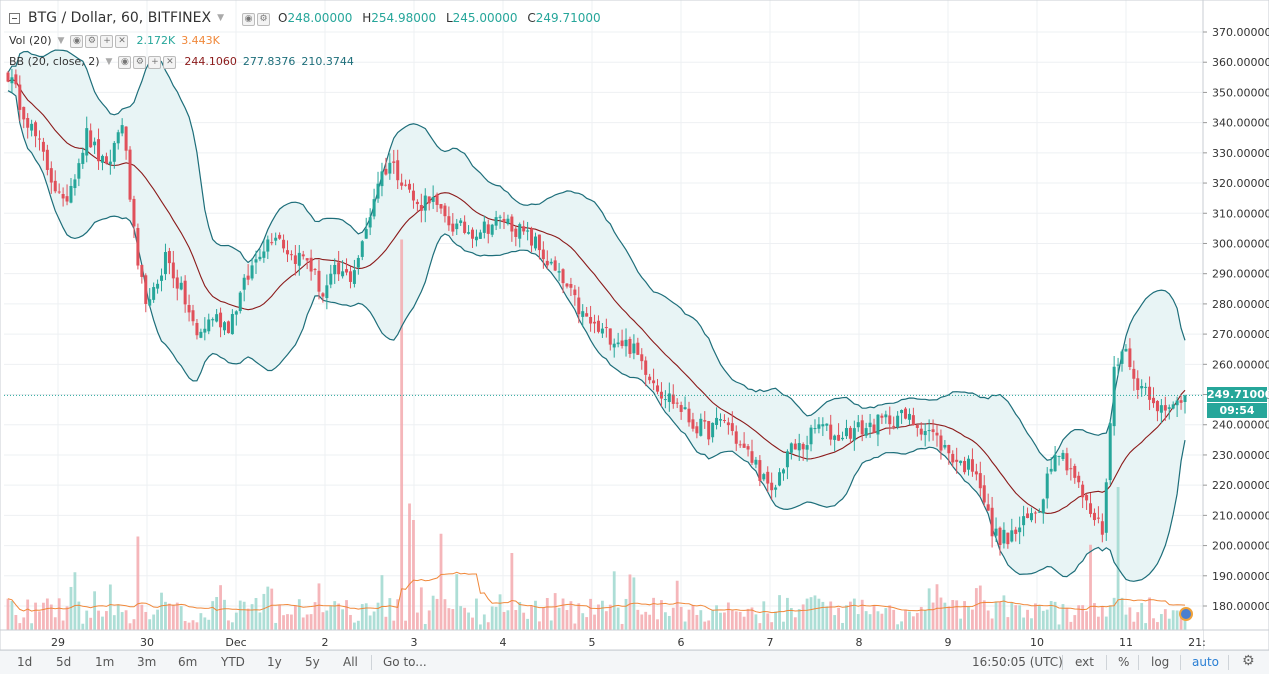 The width and height of the screenshot is (1269, 674). Describe the element at coordinates (1017, 662) in the screenshot. I see `clock-readout: 16:50:05 (UTC)` at that location.